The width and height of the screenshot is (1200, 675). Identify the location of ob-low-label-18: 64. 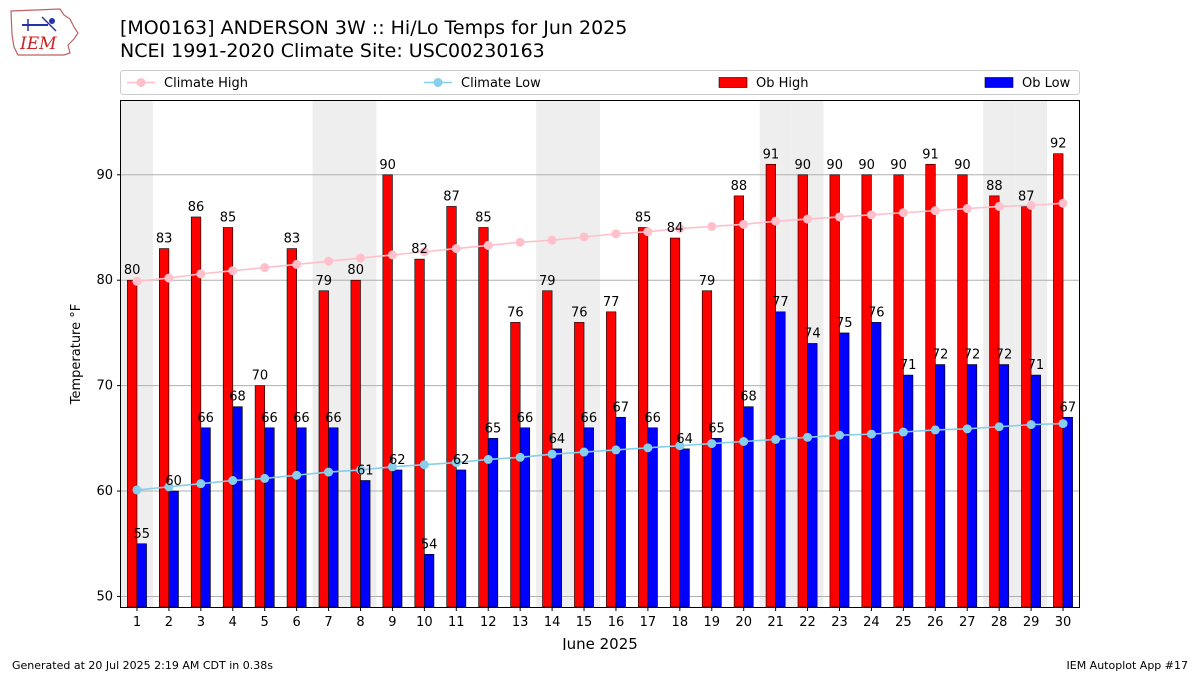
(684, 439).